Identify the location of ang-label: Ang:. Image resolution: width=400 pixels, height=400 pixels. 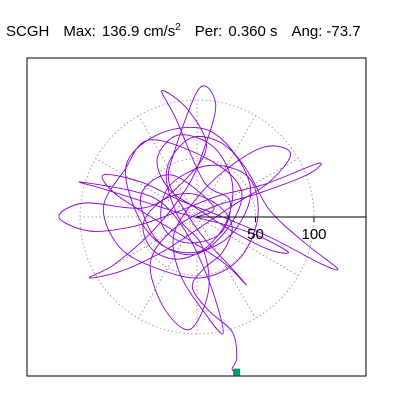
(307, 31).